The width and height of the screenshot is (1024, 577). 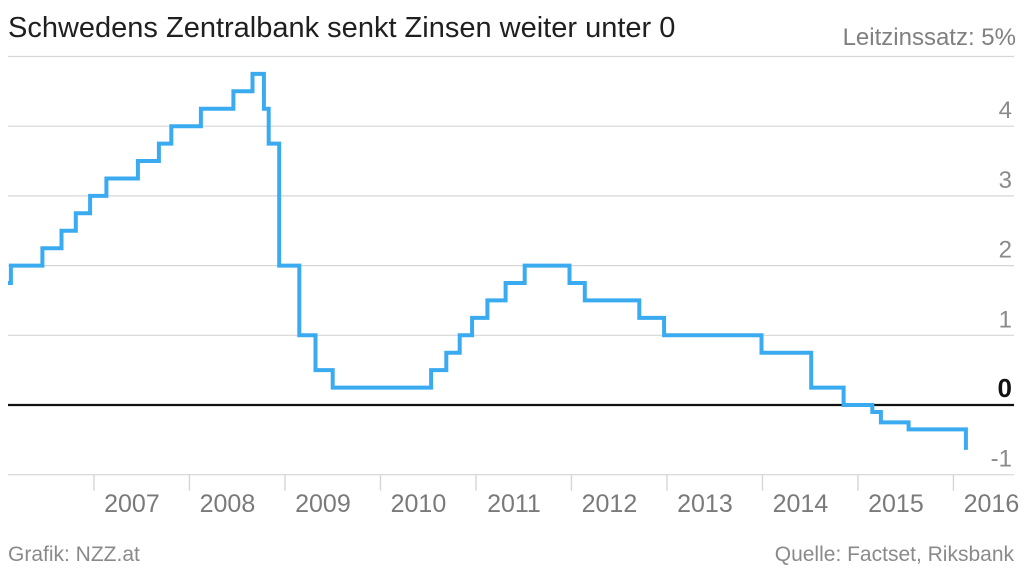 I want to click on y-axis-unit-label: Leitzinssatz: 5%, so click(x=929, y=37).